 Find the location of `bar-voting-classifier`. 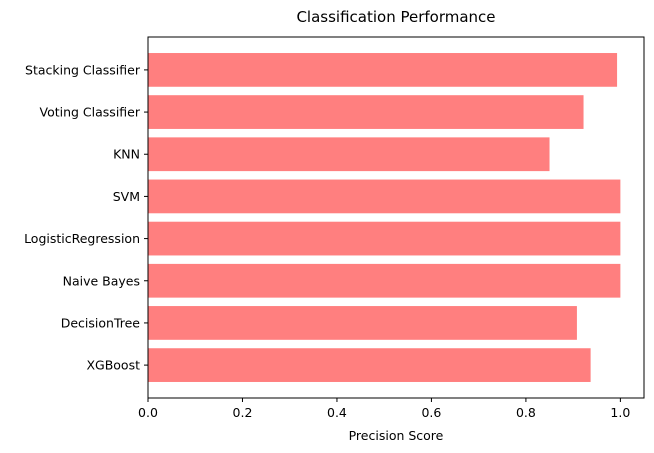

bar-voting-classifier is located at coordinates (366, 112).